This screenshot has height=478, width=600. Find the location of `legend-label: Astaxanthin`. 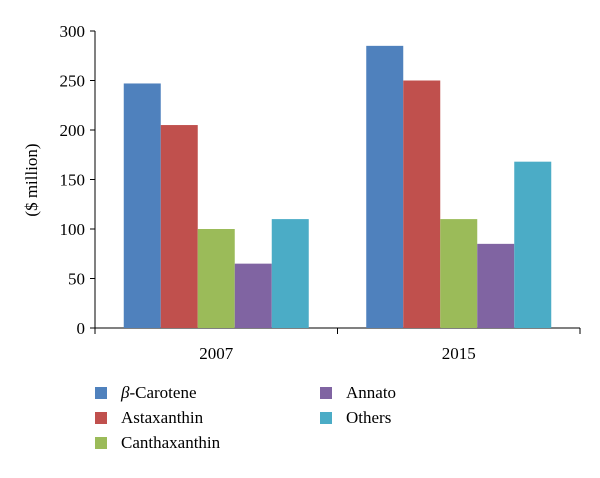

legend-label: Astaxanthin is located at coordinates (162, 417).